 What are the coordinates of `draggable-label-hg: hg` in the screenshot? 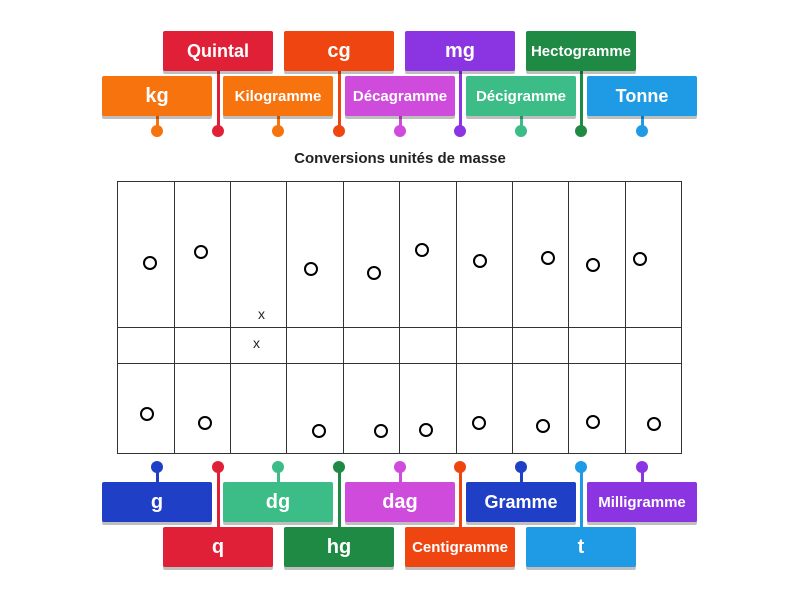 It's located at (339, 547).